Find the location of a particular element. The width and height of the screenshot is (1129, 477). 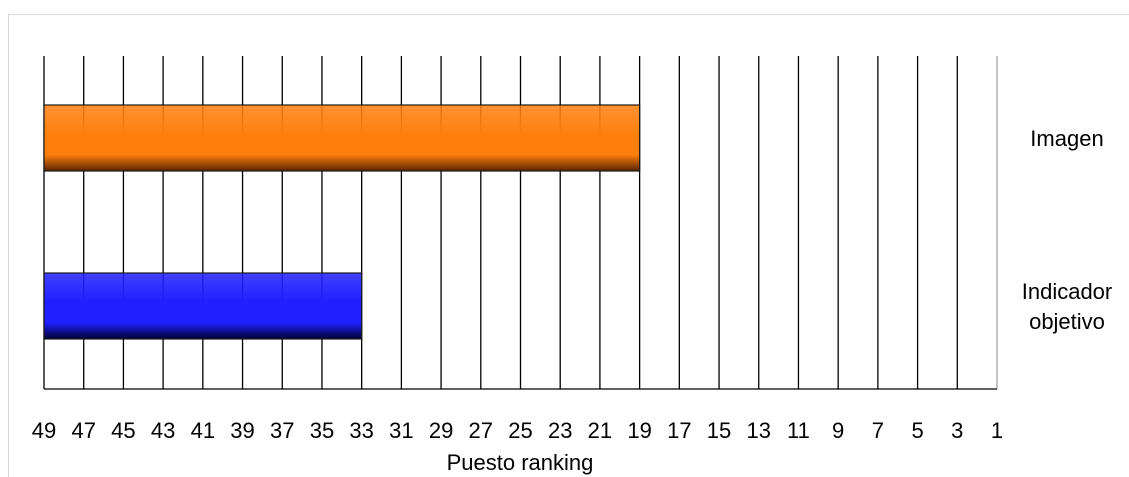

category-label: Indicador is located at coordinates (1067, 291).